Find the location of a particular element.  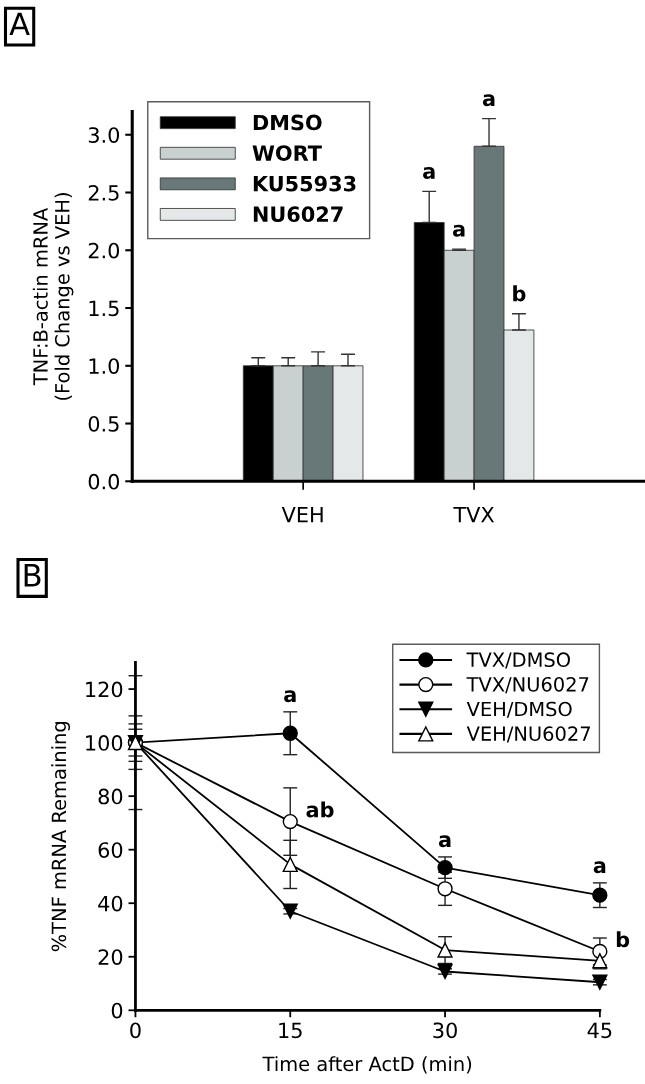

chart-title: A is located at coordinates (19, 24).